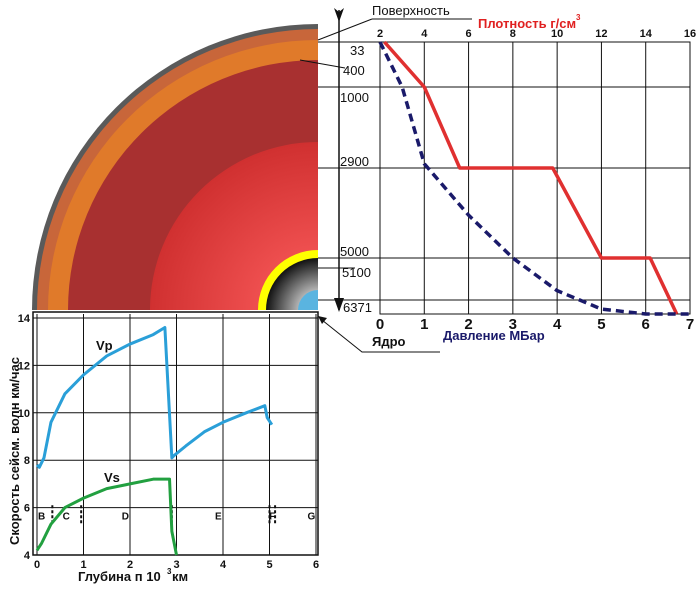  I want to click on depth-label-33: 33, so click(357, 50).